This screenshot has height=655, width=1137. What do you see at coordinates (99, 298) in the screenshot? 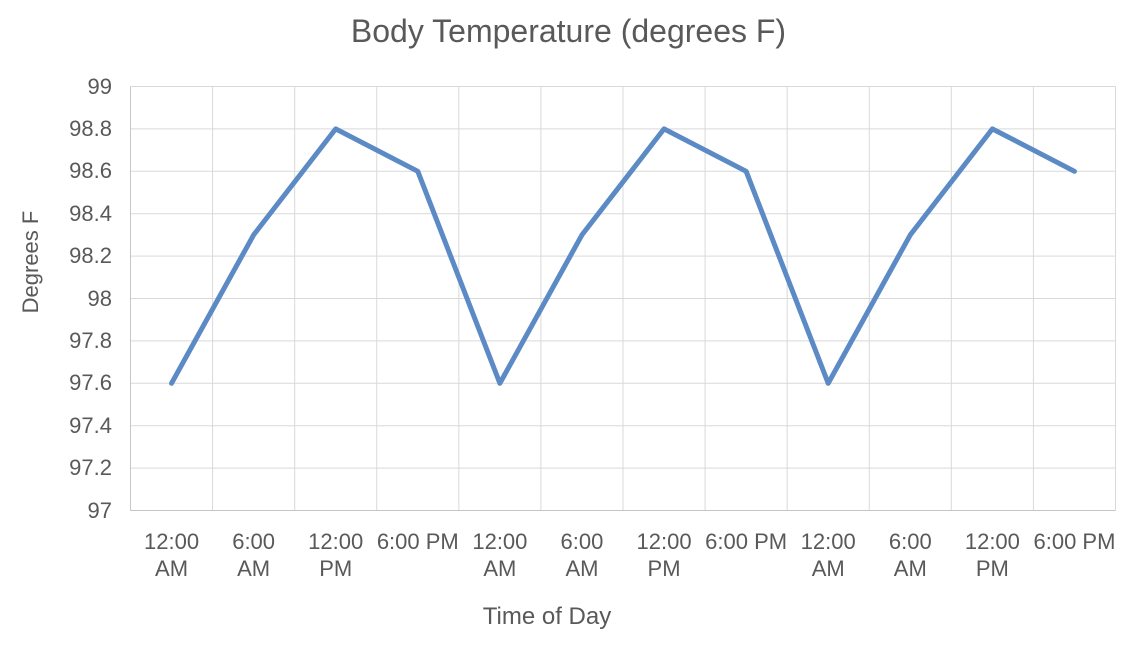
I see `y-tick-label: 98` at bounding box center [99, 298].